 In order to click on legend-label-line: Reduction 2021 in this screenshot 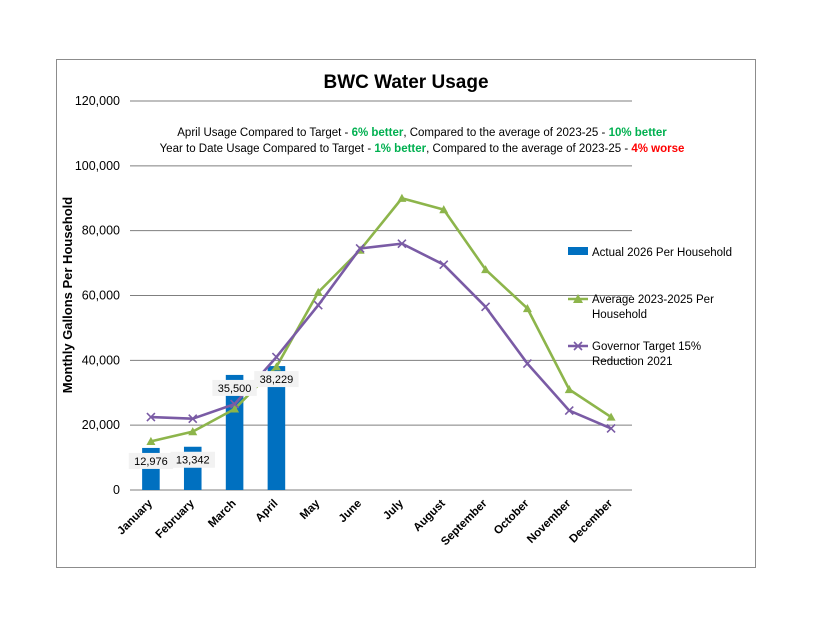, I will do `click(632, 362)`.